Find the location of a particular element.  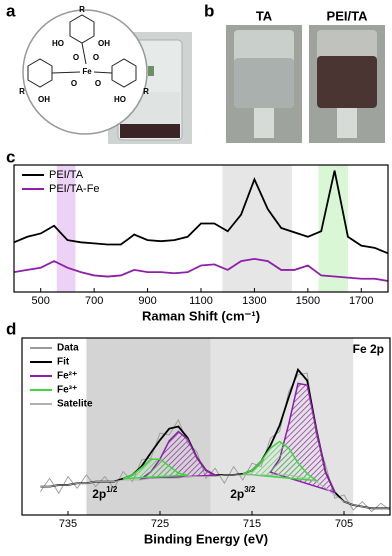

x-tick-label: 1700 is located at coordinates (361, 301).